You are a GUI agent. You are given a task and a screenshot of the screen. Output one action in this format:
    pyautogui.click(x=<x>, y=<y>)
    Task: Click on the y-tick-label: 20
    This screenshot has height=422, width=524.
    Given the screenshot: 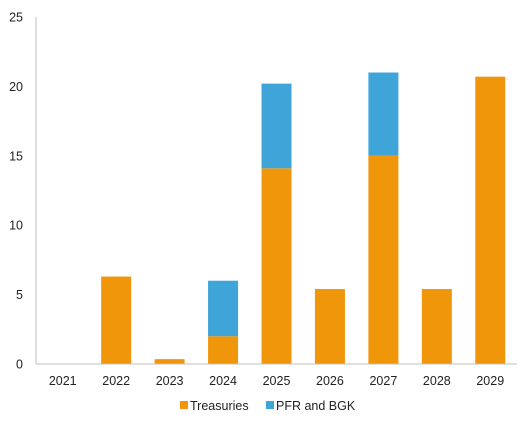 What is the action you would take?
    pyautogui.click(x=16, y=87)
    